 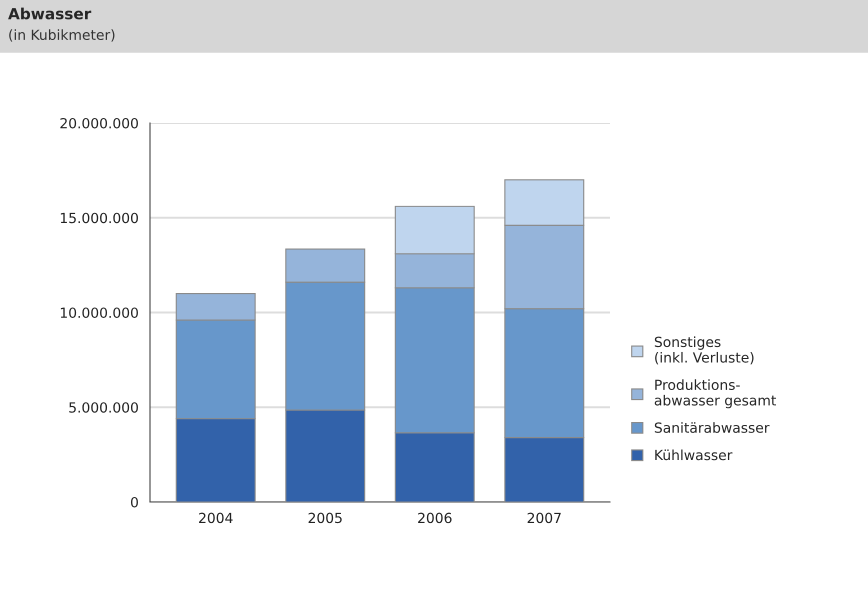 I want to click on x-tick-label: 2004, so click(x=216, y=518).